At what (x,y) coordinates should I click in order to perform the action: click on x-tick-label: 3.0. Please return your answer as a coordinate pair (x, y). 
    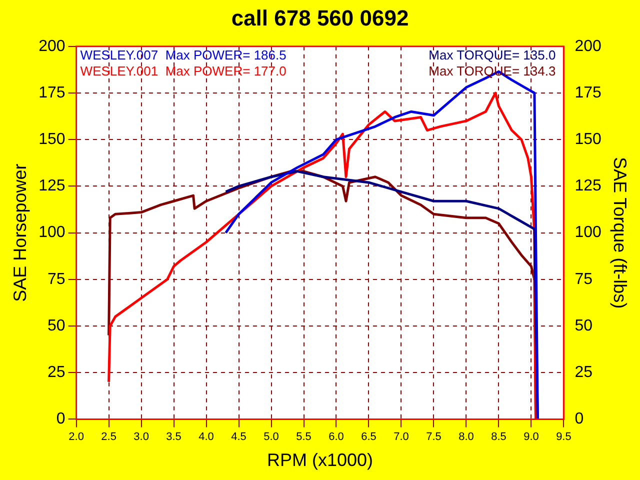
    Looking at the image, I should click on (141, 436).